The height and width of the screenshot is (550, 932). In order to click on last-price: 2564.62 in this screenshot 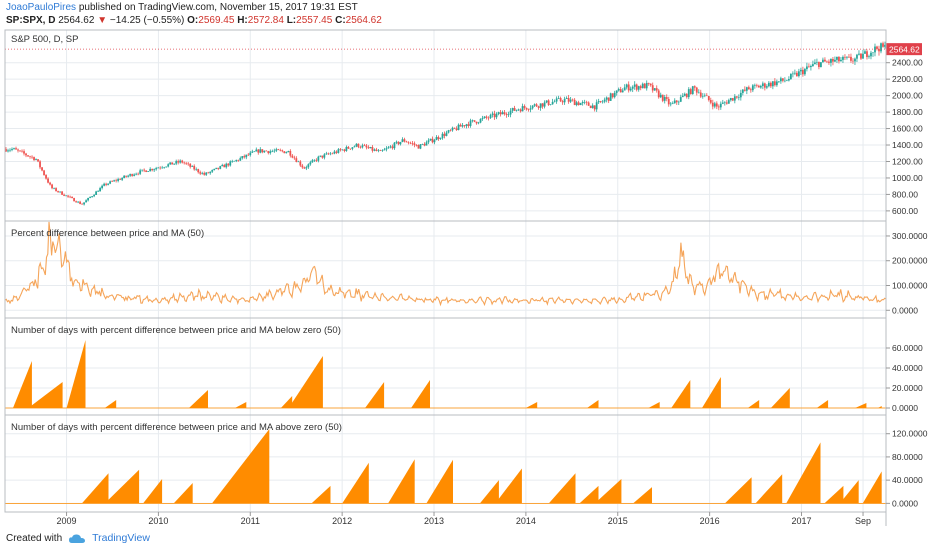, I will do `click(76, 20)`.